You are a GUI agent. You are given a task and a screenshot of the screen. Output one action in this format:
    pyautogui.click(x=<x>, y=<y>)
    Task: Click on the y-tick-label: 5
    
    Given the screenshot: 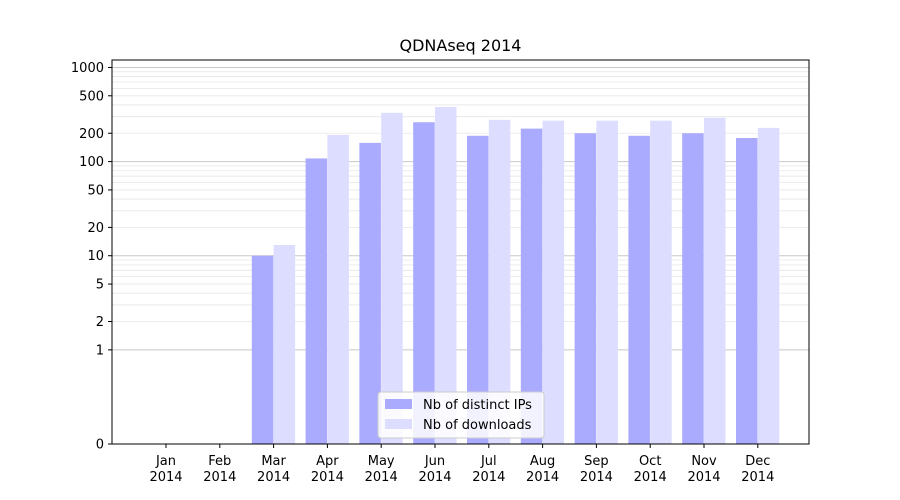 What is the action you would take?
    pyautogui.click(x=100, y=285)
    